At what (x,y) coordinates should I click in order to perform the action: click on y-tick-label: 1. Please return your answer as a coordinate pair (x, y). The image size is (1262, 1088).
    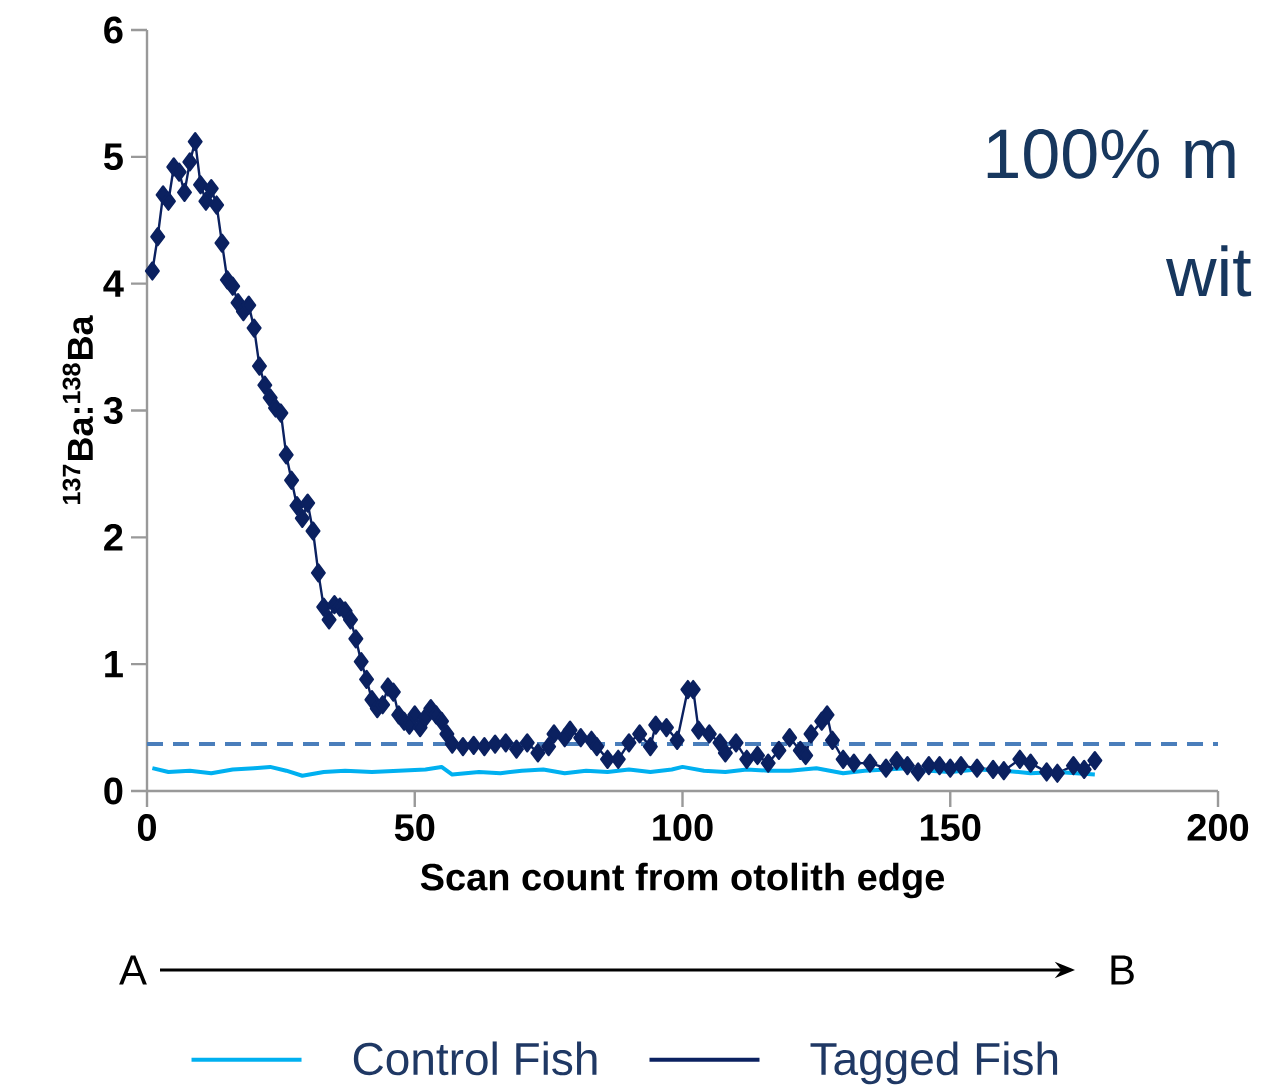
    Looking at the image, I should click on (114, 664).